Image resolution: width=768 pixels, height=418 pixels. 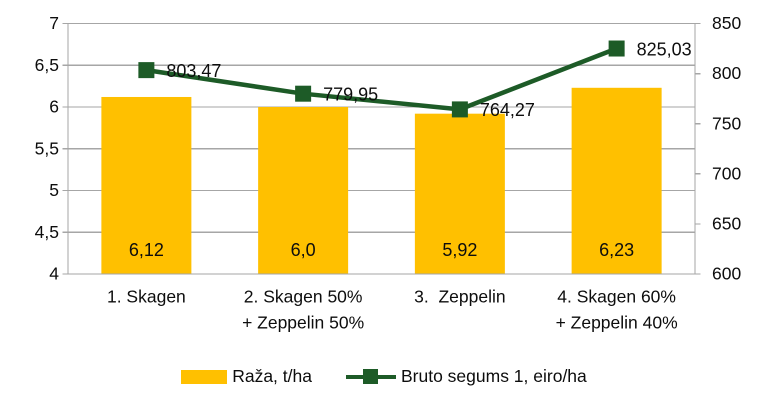 I want to click on y-left-tick-label: 4, so click(x=54, y=274).